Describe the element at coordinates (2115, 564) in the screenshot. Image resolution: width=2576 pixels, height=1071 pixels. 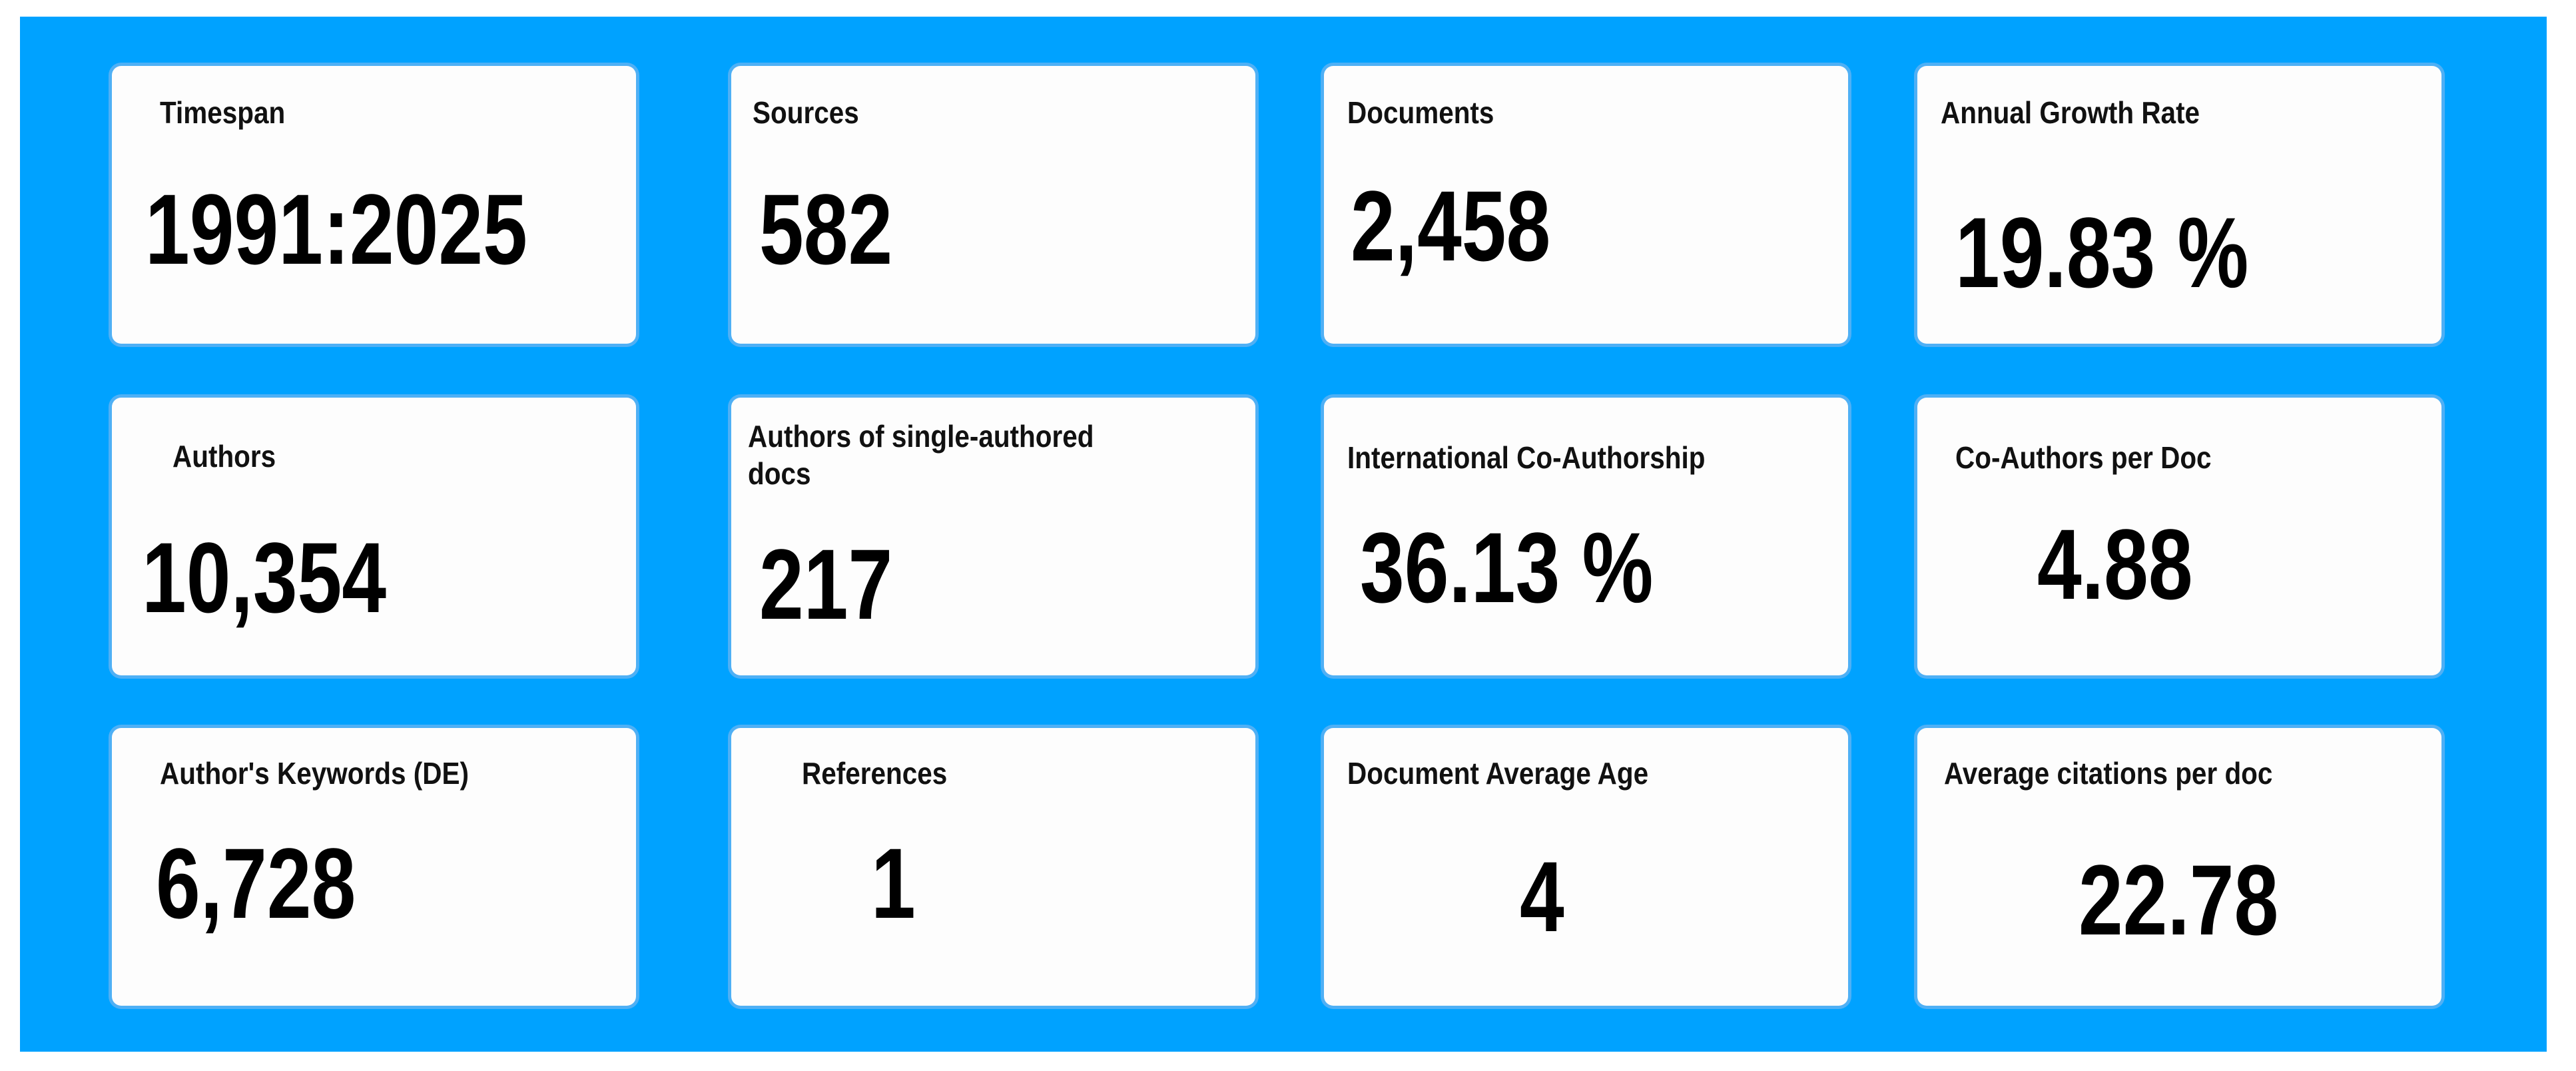
I see `metric-value: 4.88` at that location.